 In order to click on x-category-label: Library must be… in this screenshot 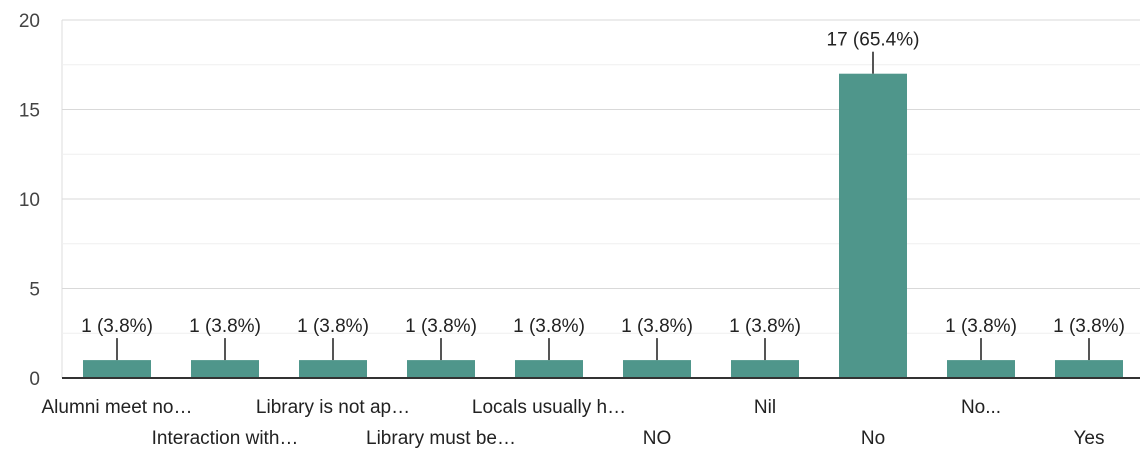, I will do `click(441, 438)`.